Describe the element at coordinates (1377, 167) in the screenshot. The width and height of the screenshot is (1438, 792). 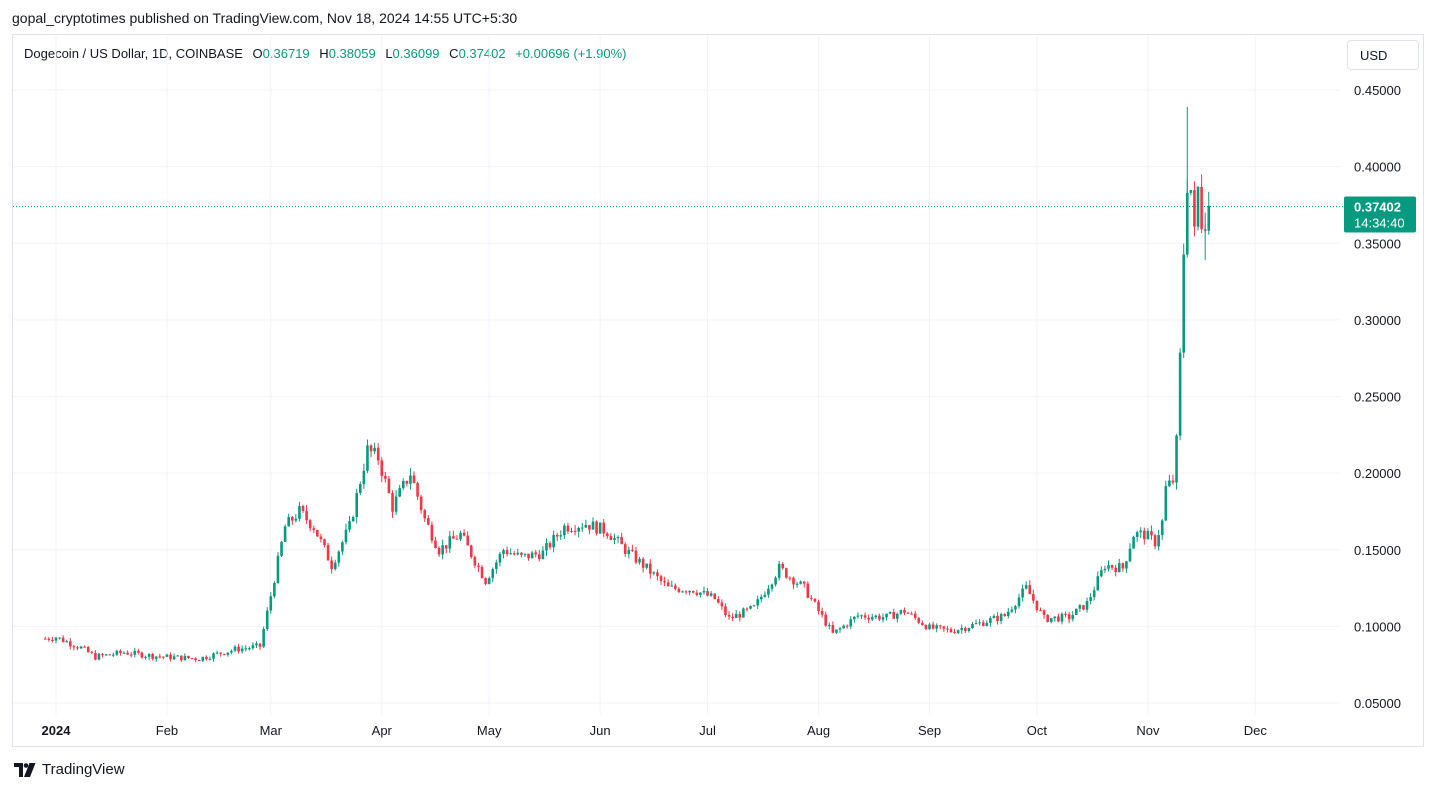
I see `y-axis-tick-label: 0.40000` at that location.